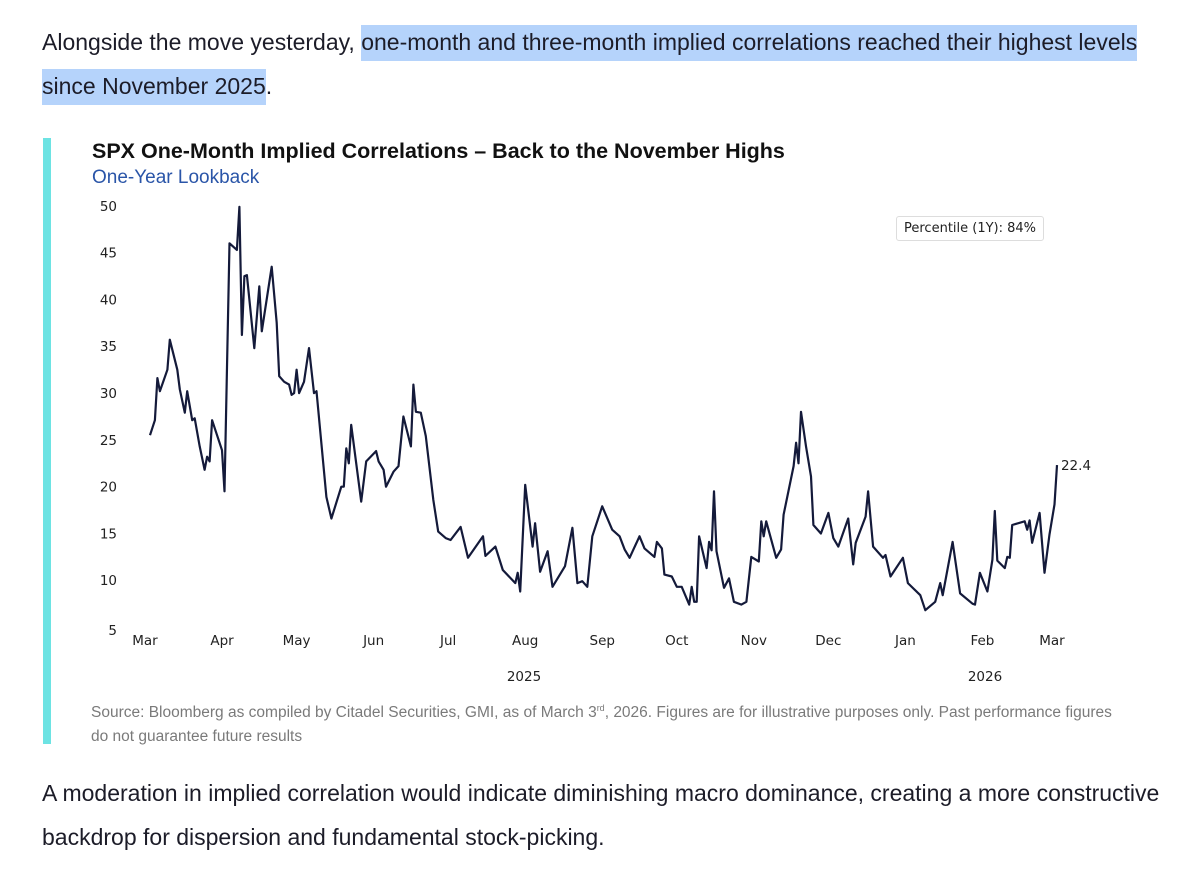 The height and width of the screenshot is (880, 1200). I want to click on x-tick-label: Apr, so click(222, 641).